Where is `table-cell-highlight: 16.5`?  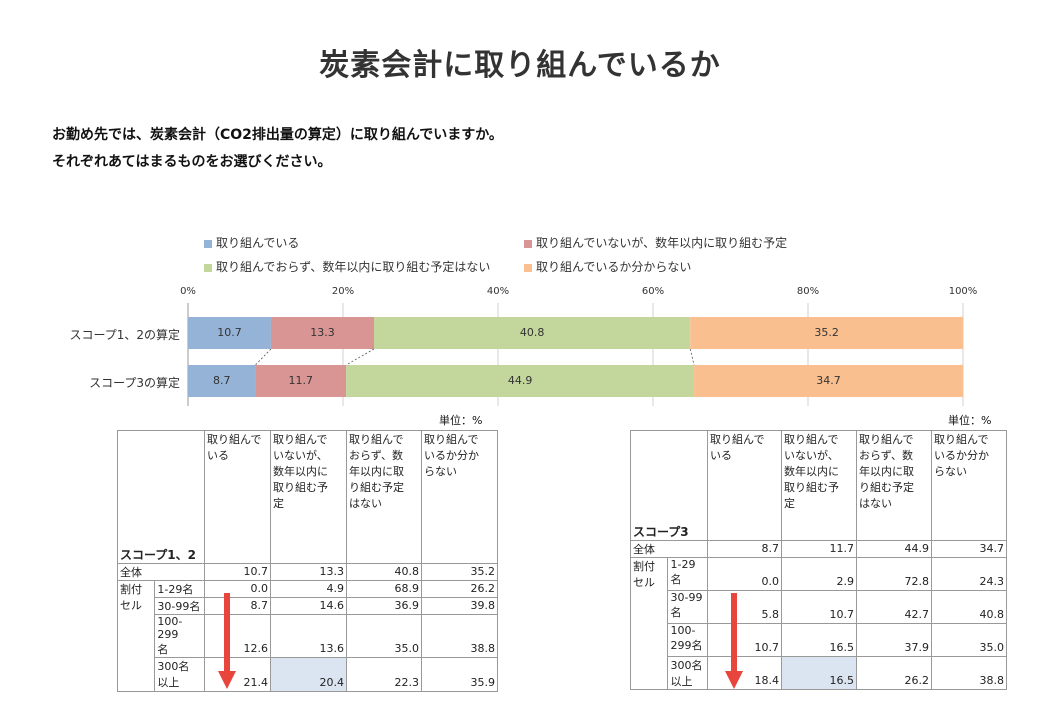 table-cell-highlight: 16.5 is located at coordinates (819, 673).